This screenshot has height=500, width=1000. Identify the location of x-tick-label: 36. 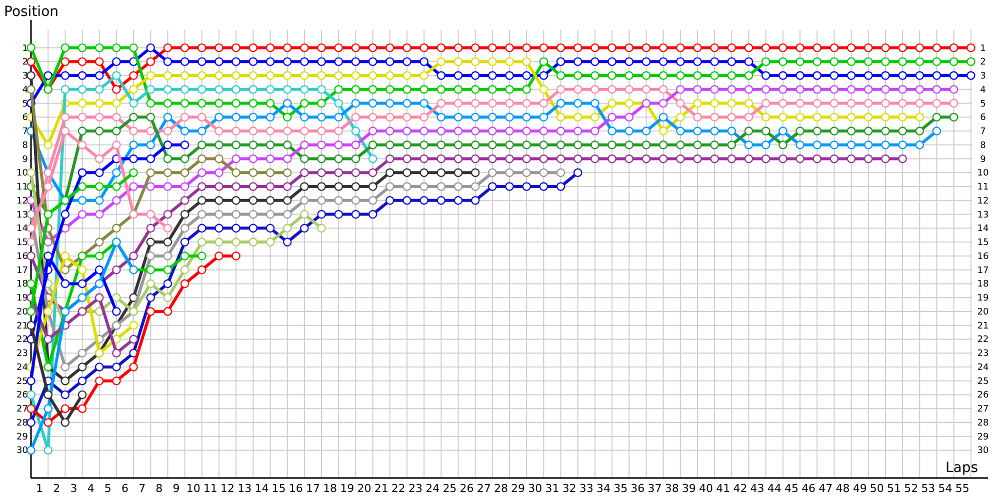
(637, 488).